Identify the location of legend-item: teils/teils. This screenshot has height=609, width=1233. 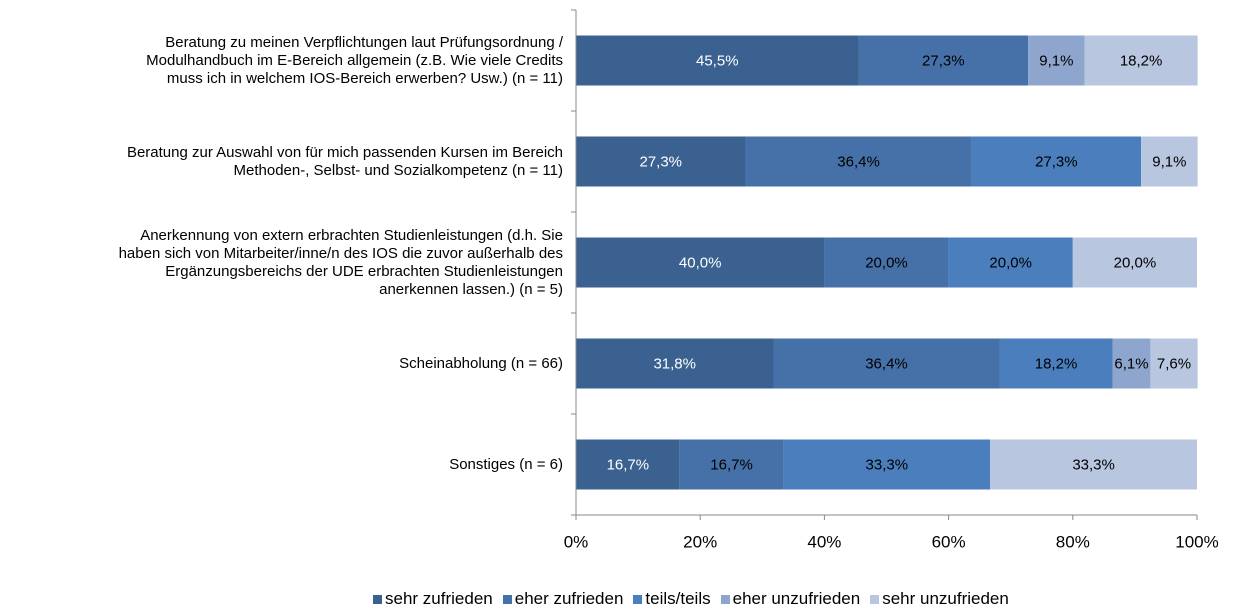
(672, 599).